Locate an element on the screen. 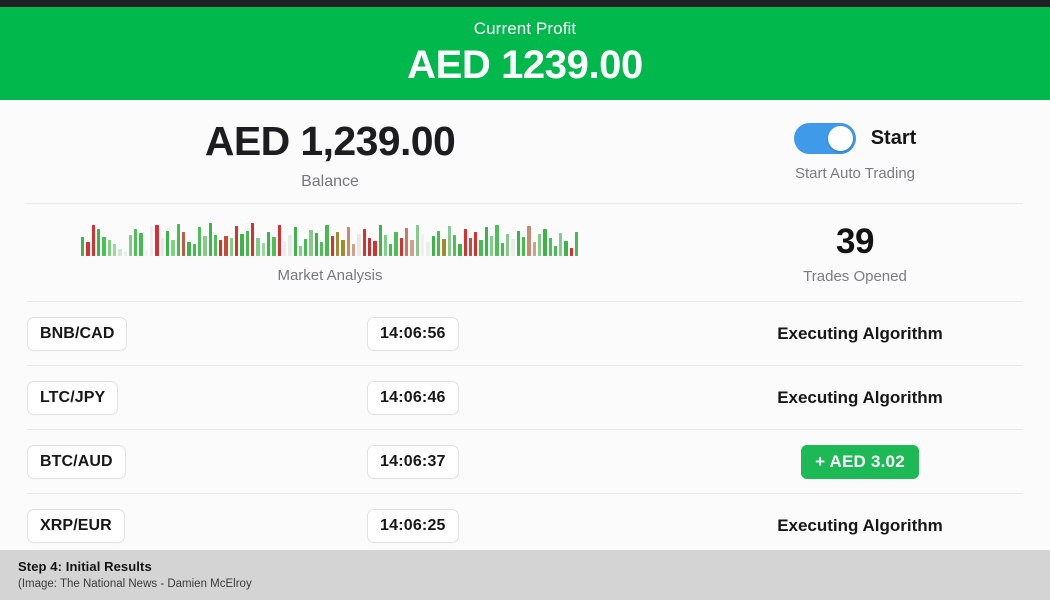  trade-time-cell: 14:06:37 is located at coordinates (532, 461).